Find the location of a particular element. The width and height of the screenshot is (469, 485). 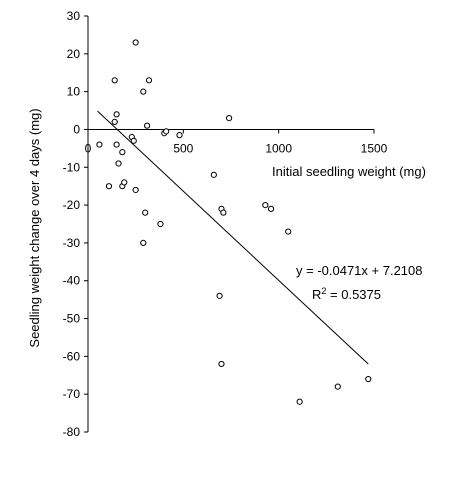

r-squared-prefix: R is located at coordinates (316, 294).